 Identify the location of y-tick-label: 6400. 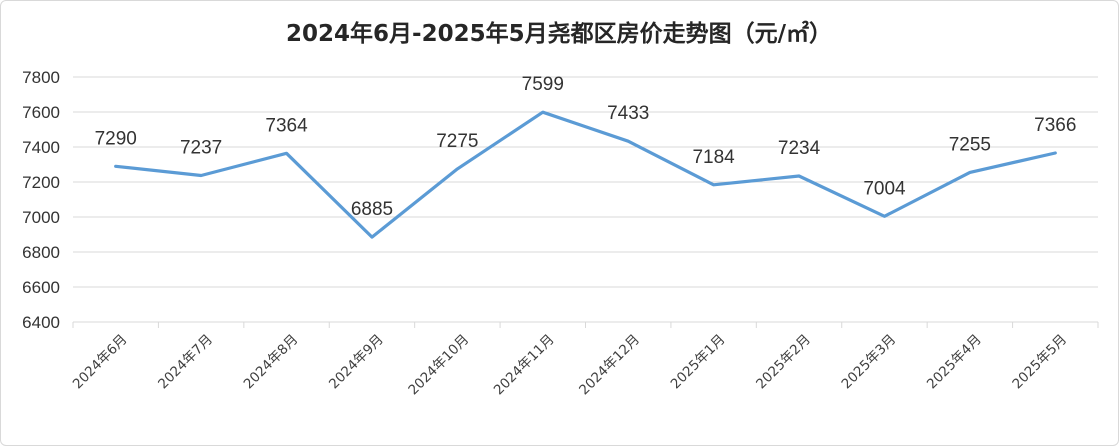
(41, 322).